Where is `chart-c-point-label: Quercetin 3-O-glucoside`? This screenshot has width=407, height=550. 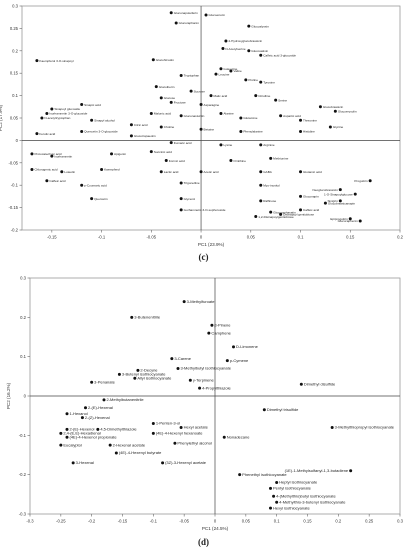 chart-c-point-label: Quercetin 3-O-glucoside is located at coordinates (101, 132).